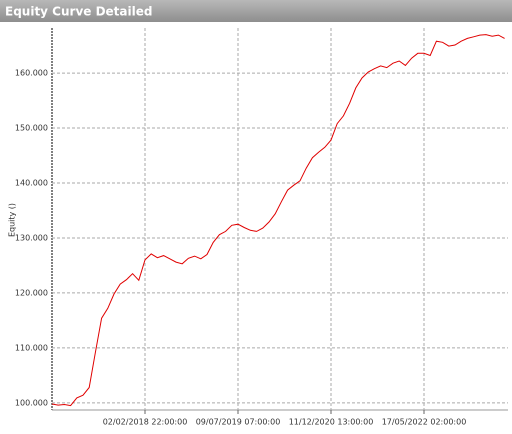 This screenshot has height=434, width=512. Describe the element at coordinates (31, 237) in the screenshot. I see `y-tick-label: 130.000` at that location.